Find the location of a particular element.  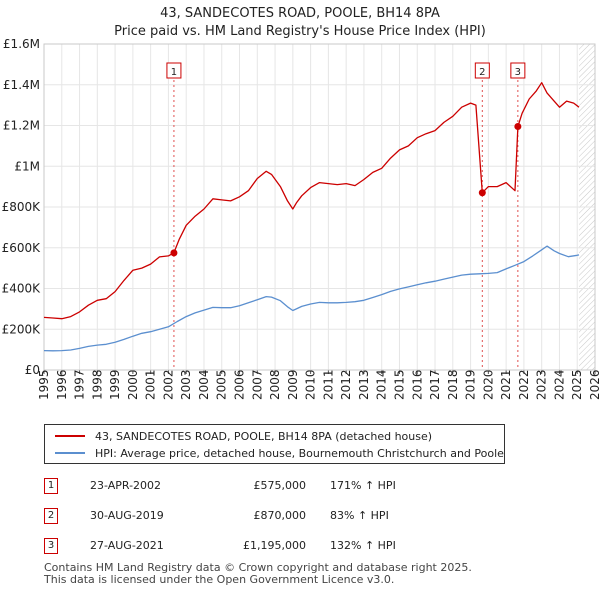

legend-swatch-hpi is located at coordinates (70, 453).